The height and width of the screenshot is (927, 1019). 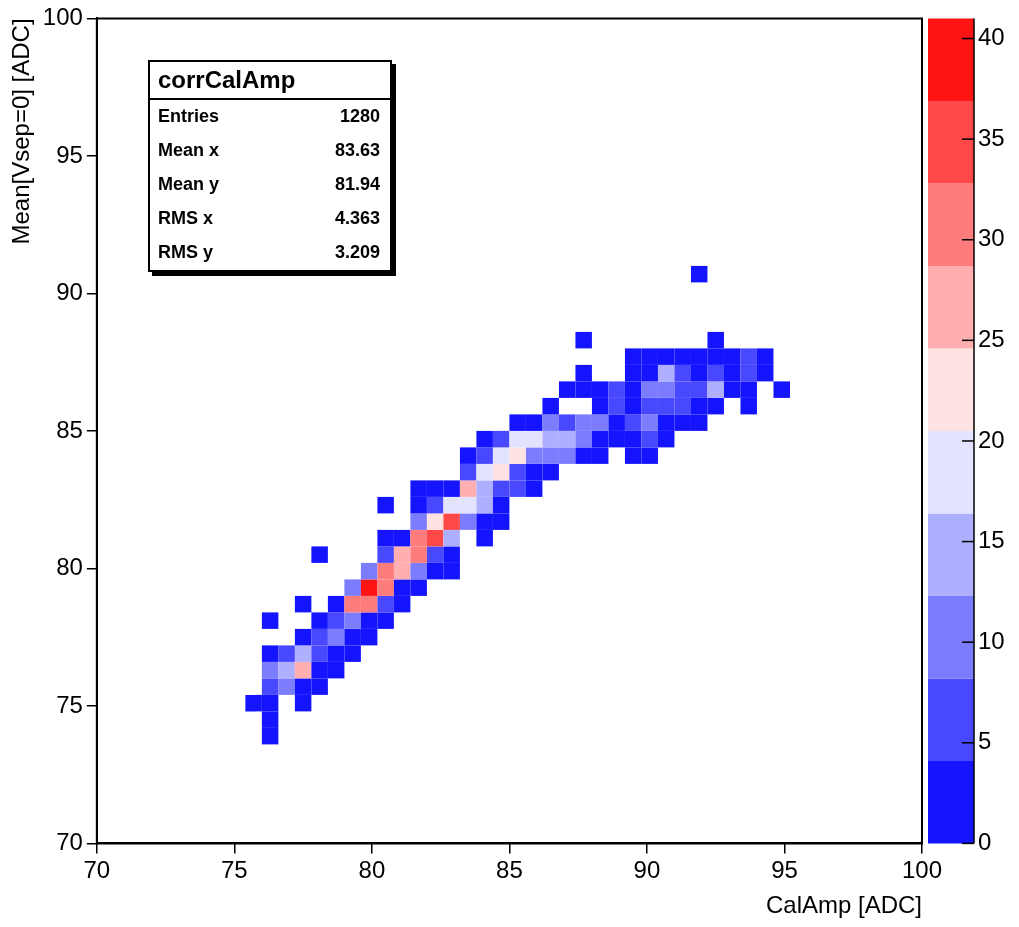 What do you see at coordinates (69, 154) in the screenshot?
I see `y-tick-label: 95` at bounding box center [69, 154].